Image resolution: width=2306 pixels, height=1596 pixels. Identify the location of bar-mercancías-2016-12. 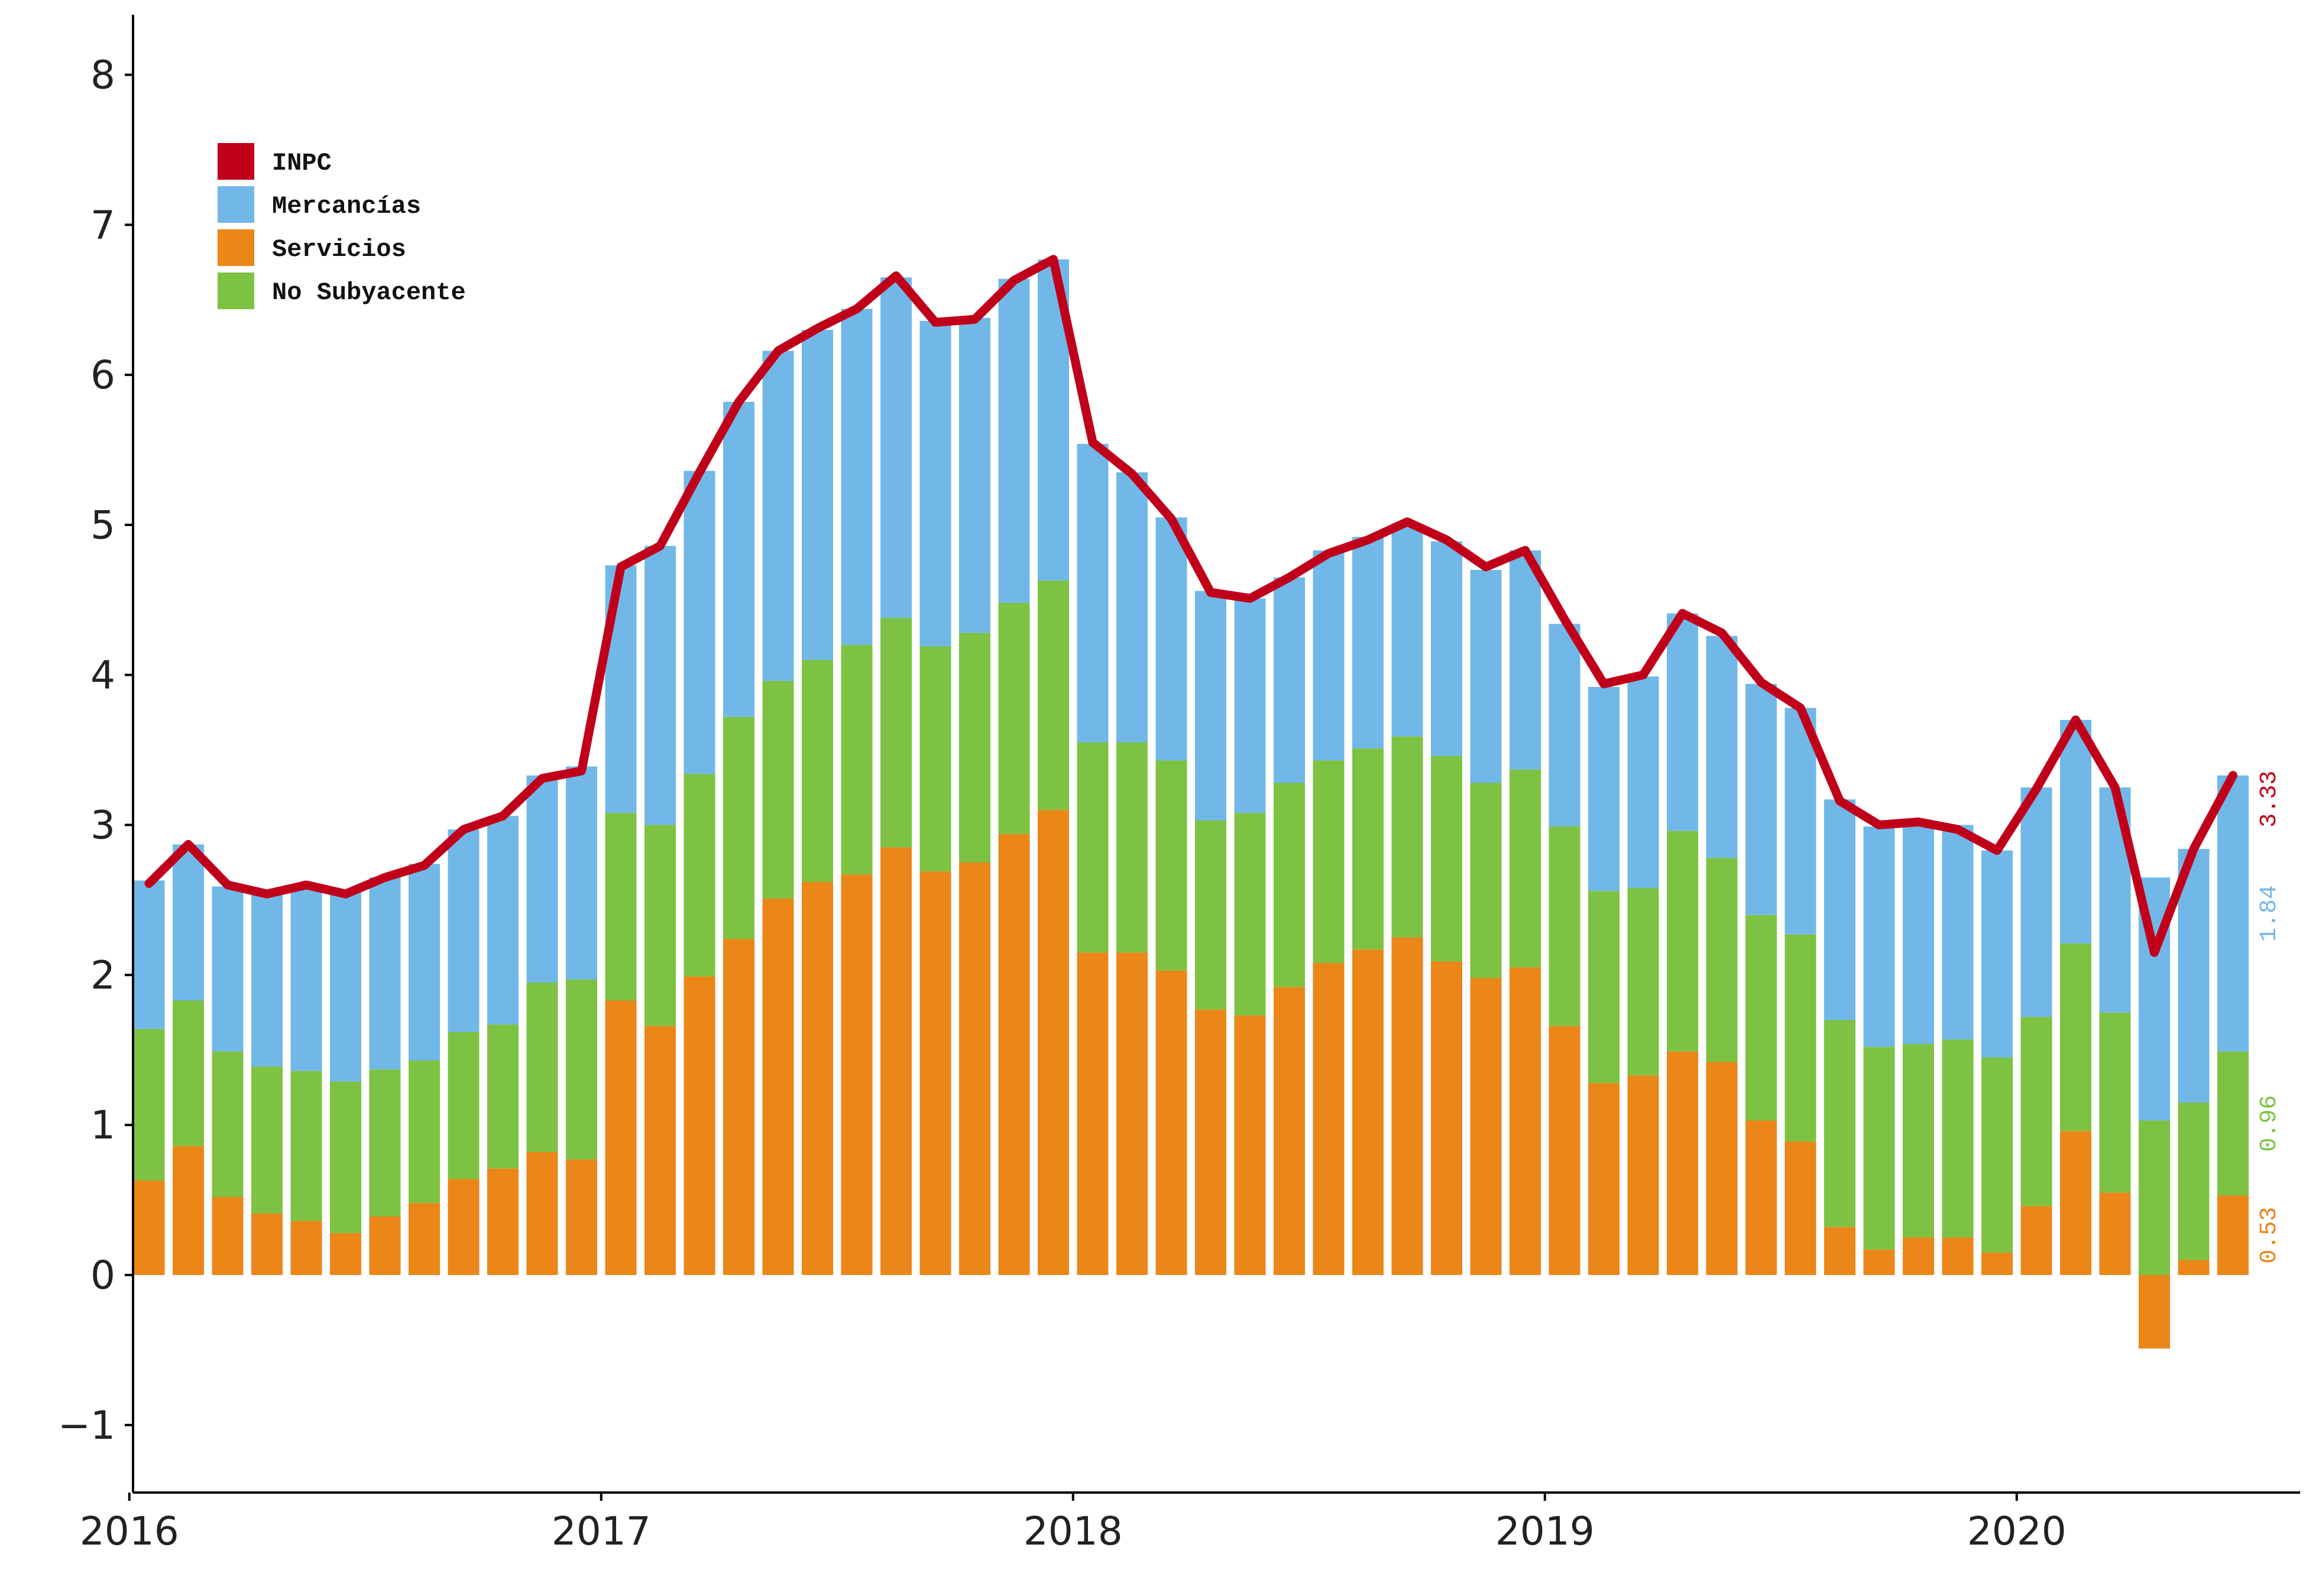
(581, 872).